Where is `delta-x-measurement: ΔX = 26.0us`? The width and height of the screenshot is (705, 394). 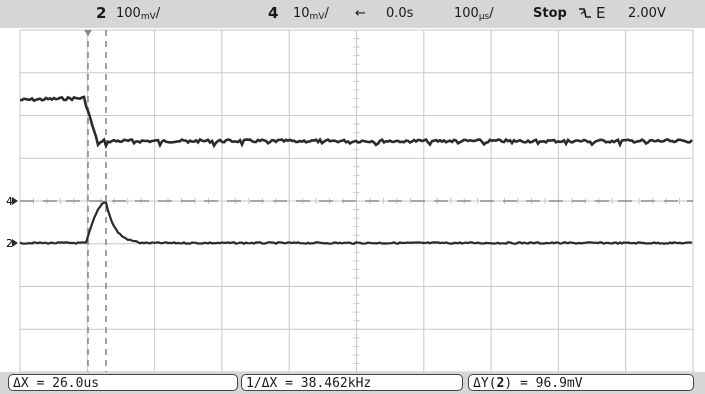
delta-x-measurement: ΔX = 26.0us is located at coordinates (123, 382).